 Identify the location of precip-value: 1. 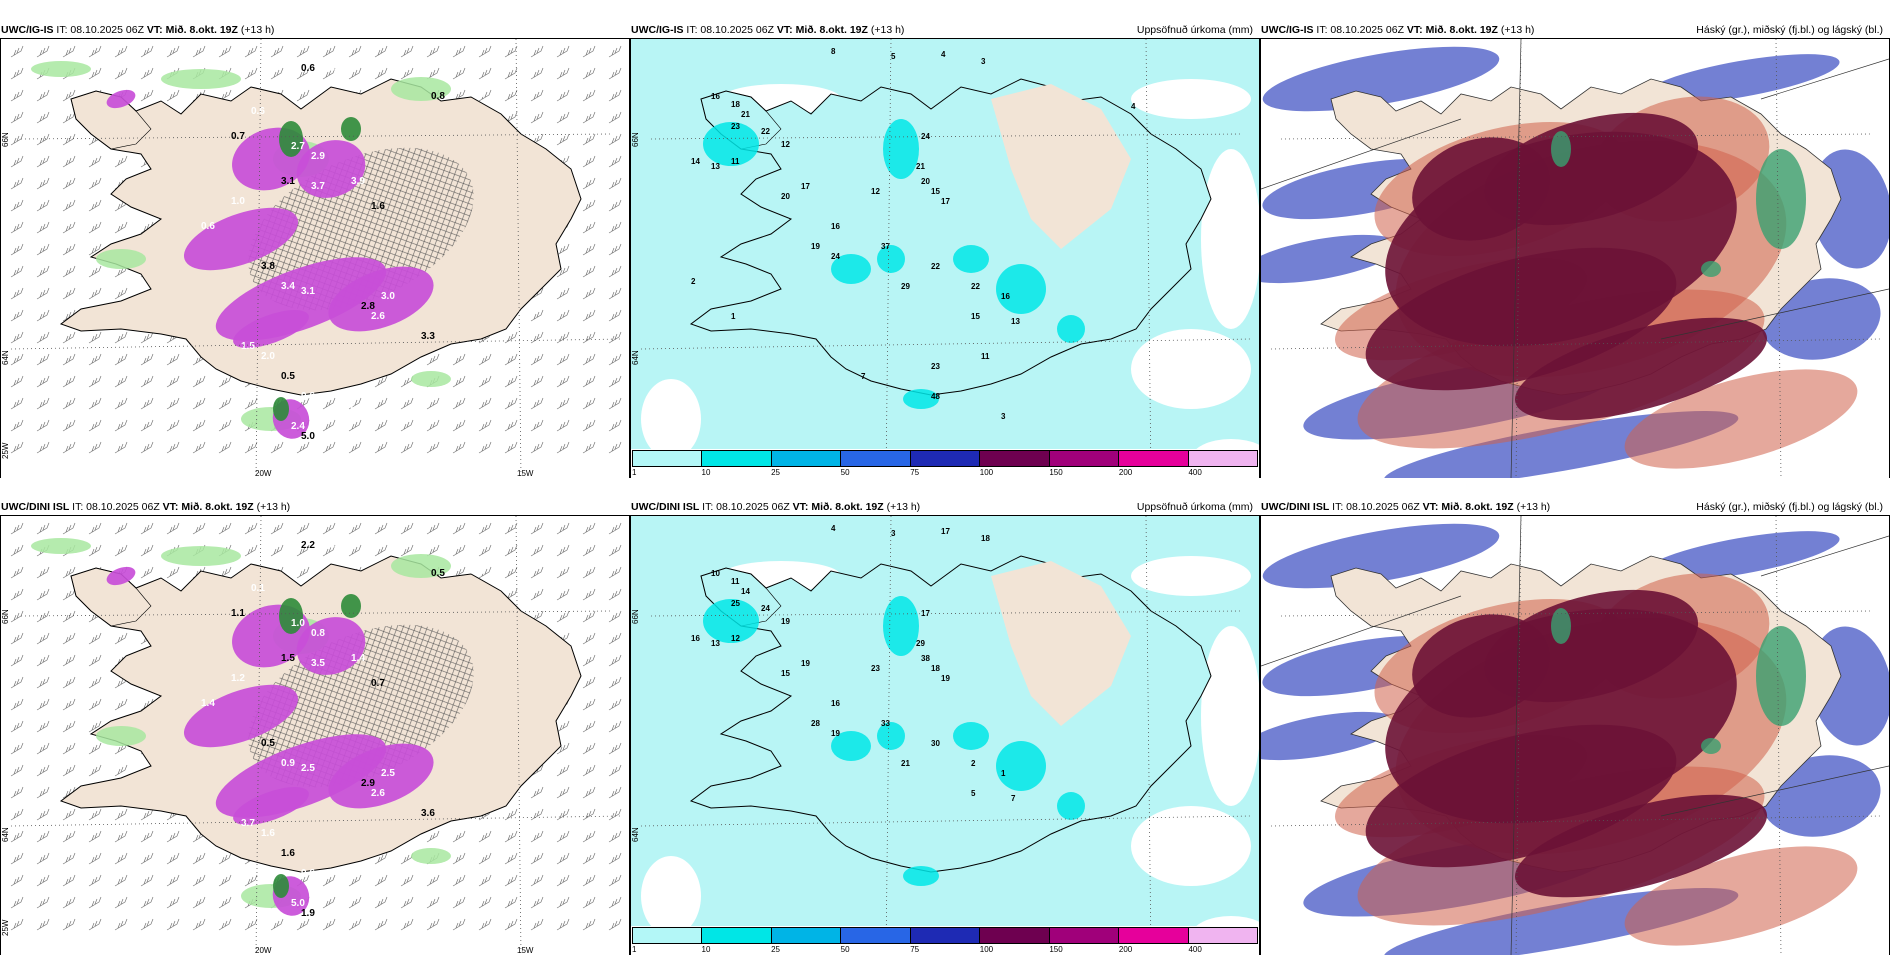
(733, 316).